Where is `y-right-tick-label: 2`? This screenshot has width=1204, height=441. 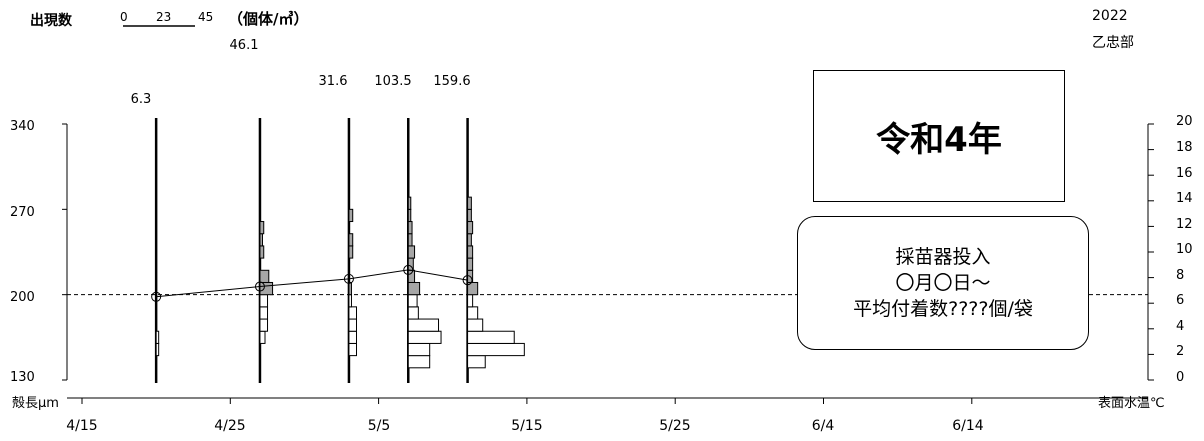 y-right-tick-label: 2 is located at coordinates (1180, 351).